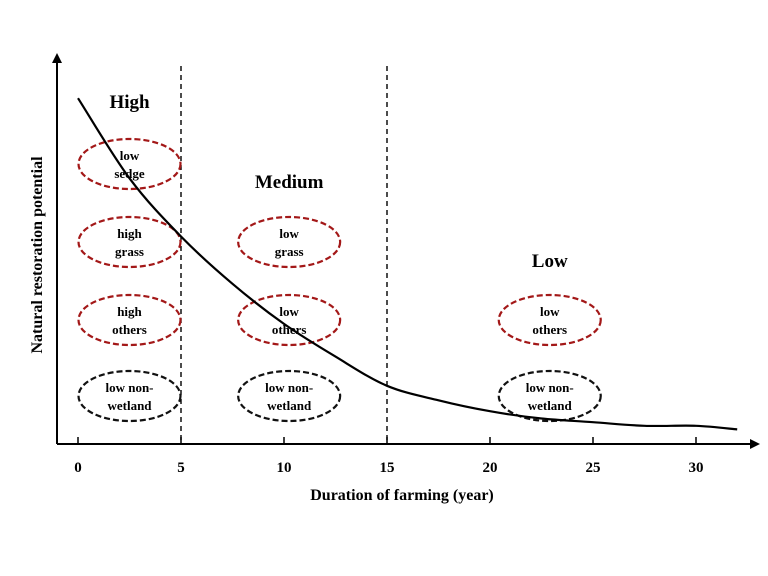  Describe the element at coordinates (129, 173) in the screenshot. I see `oval-label-line2: sedge` at that location.